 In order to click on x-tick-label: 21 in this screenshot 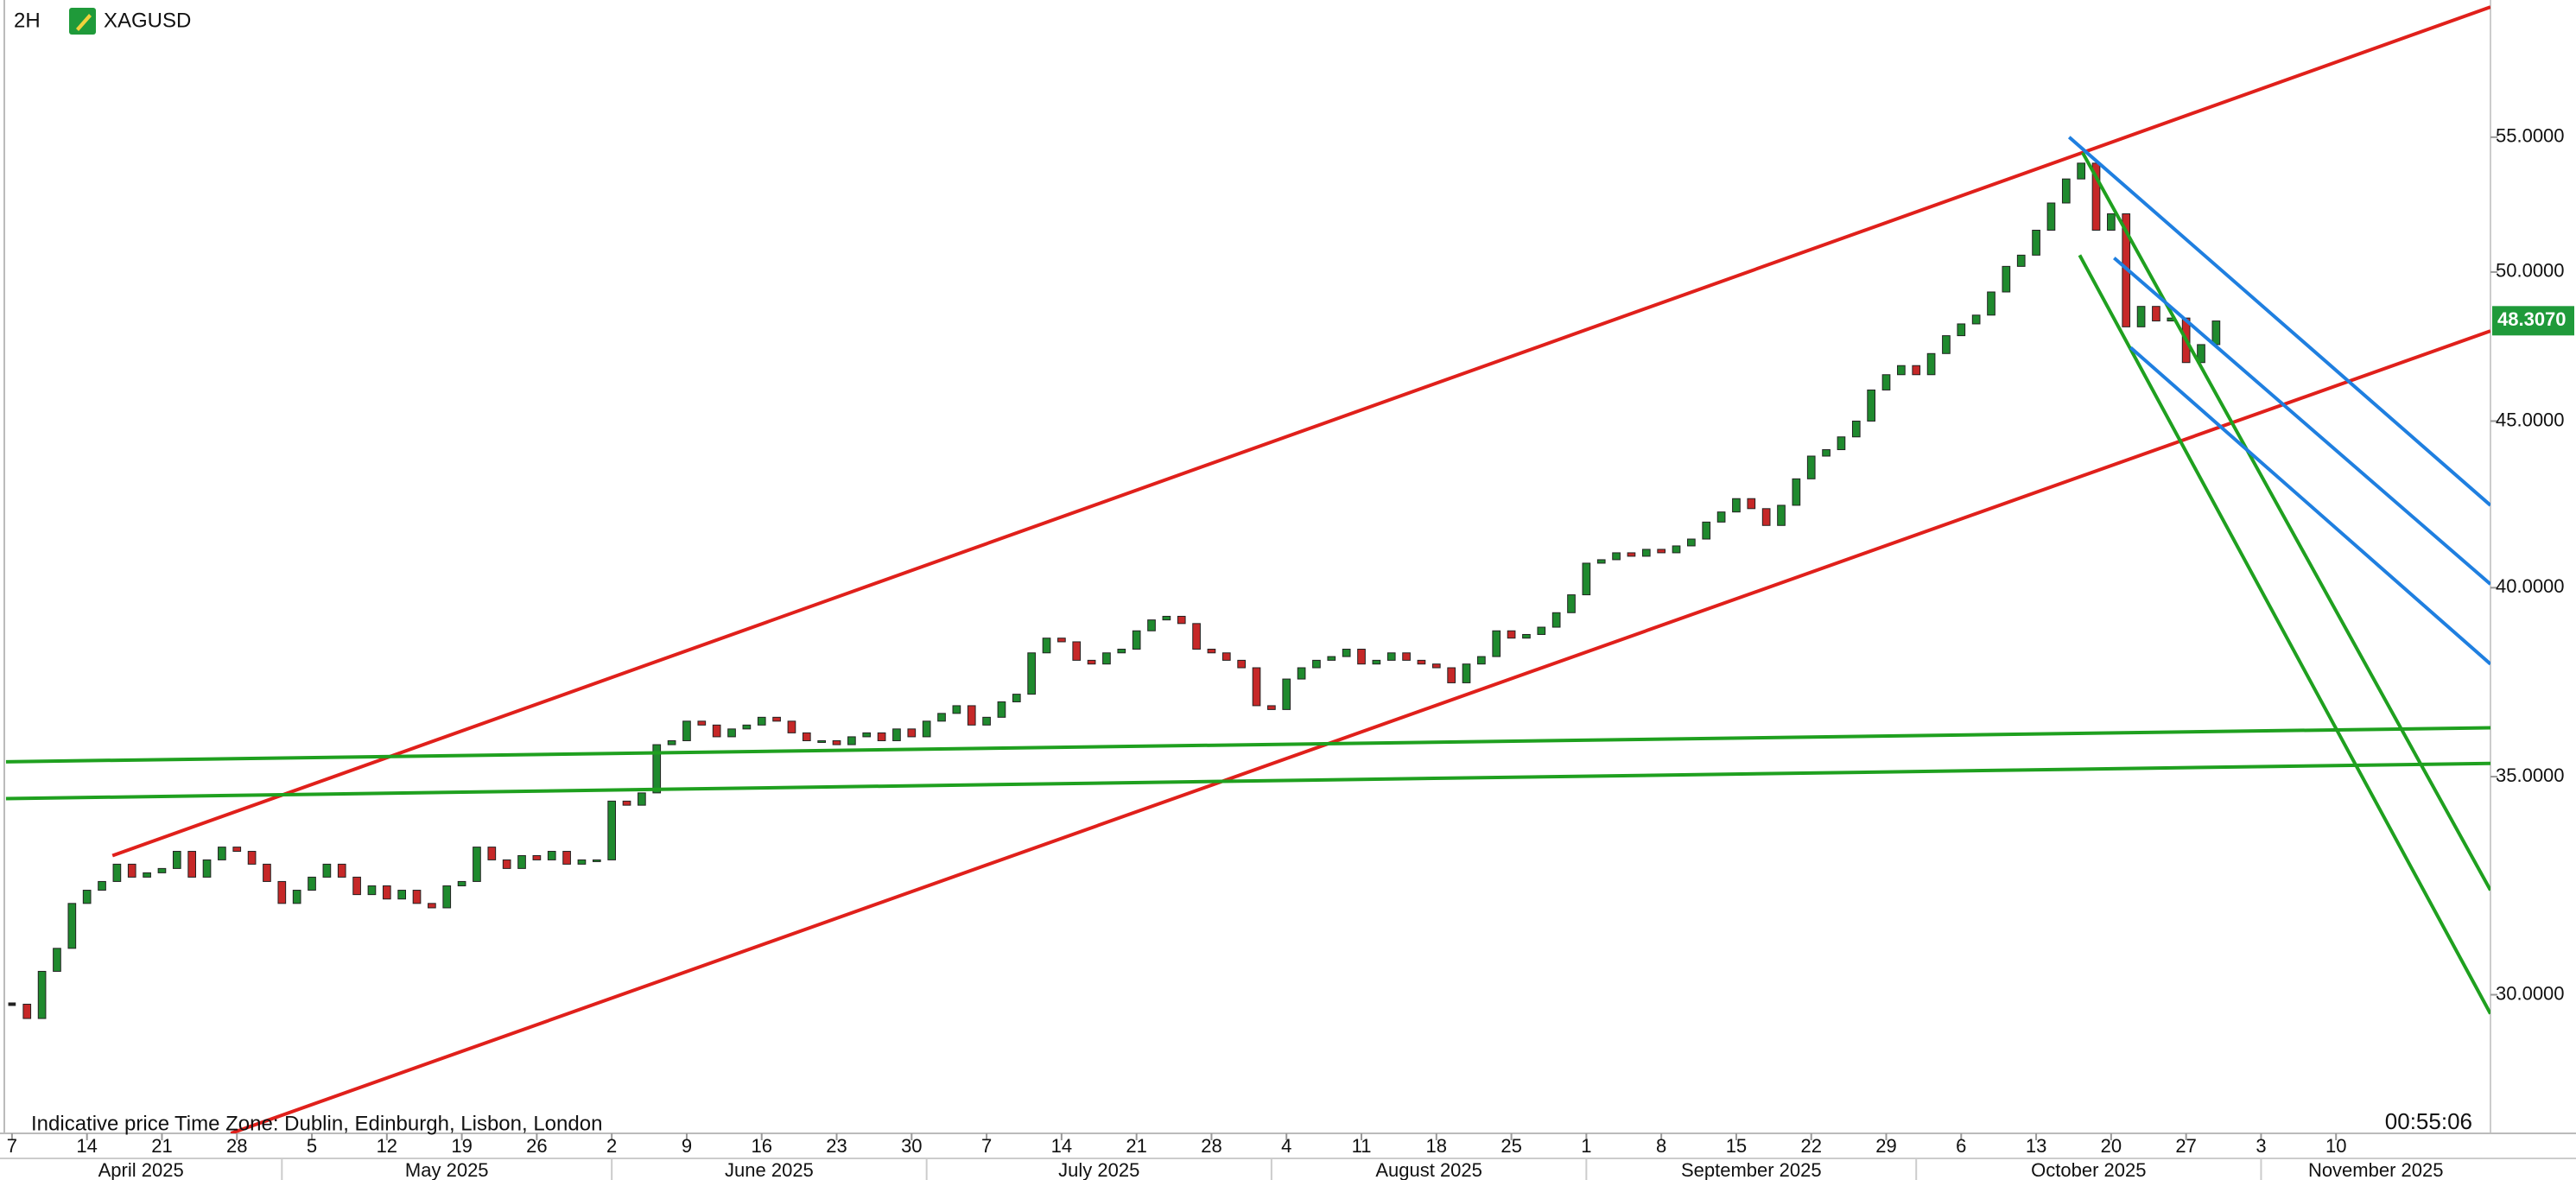, I will do `click(1136, 1146)`.